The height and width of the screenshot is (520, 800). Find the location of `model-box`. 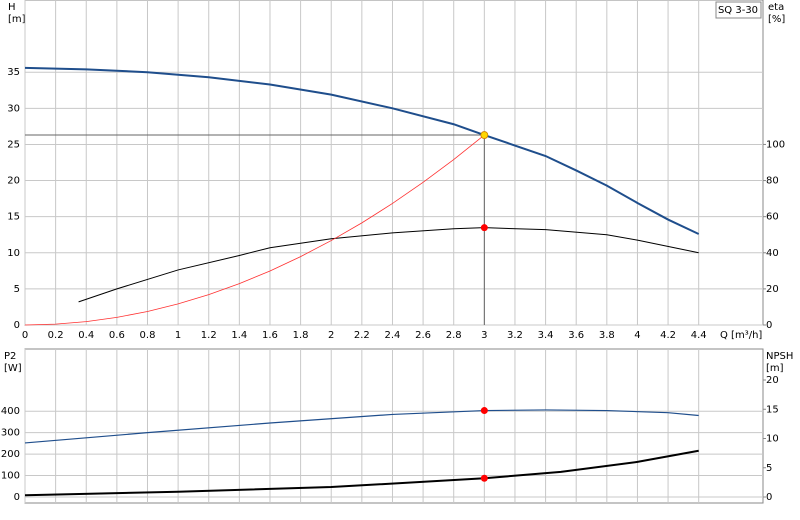

model-box is located at coordinates (738, 10).